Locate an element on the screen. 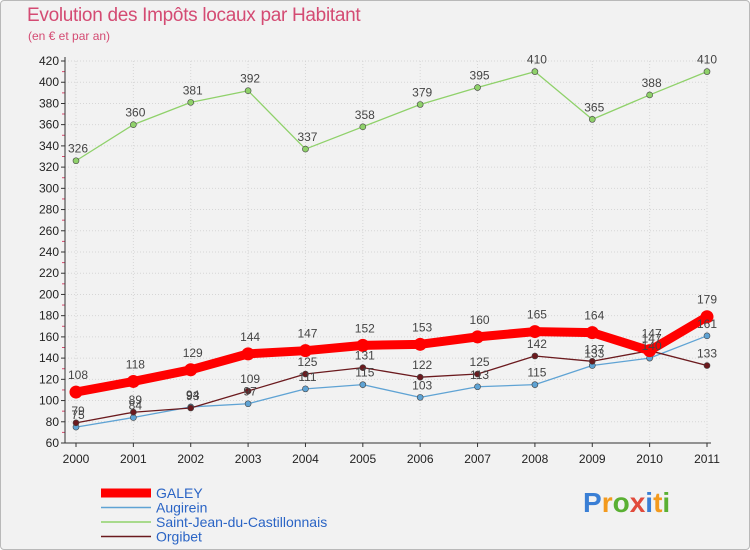 This screenshot has height=550, width=750. y-tick-label: 340 is located at coordinates (49, 146).